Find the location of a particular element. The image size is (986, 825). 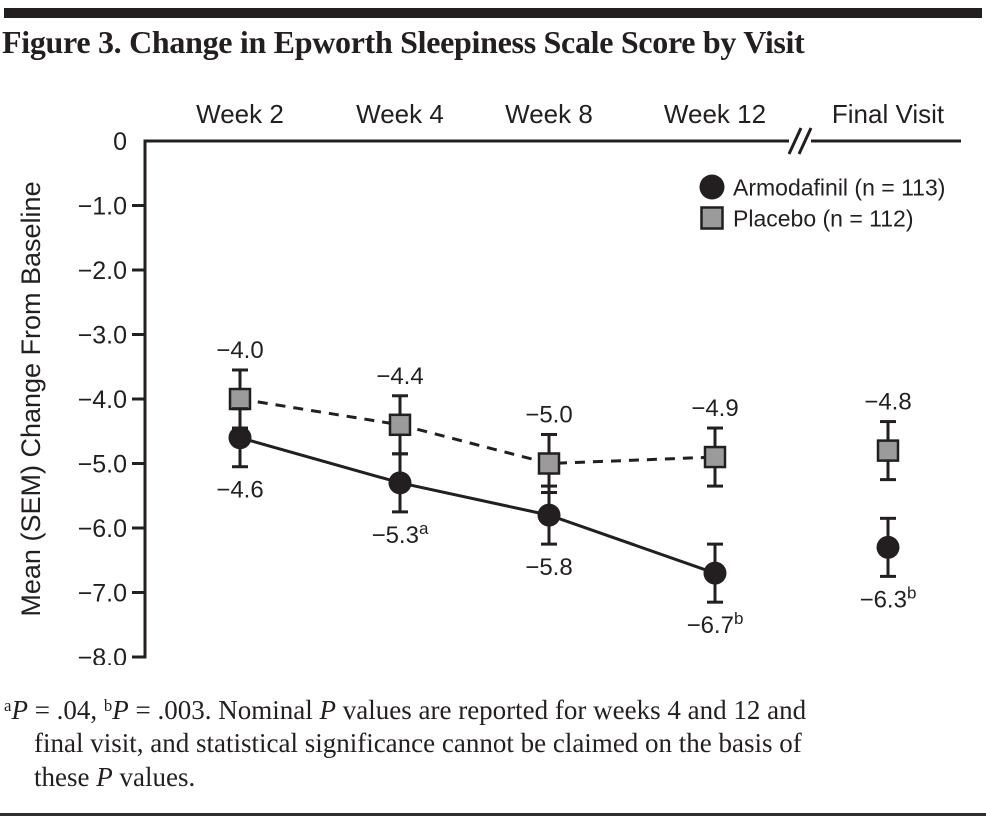

footnote-segment: values. is located at coordinates (154, 776).